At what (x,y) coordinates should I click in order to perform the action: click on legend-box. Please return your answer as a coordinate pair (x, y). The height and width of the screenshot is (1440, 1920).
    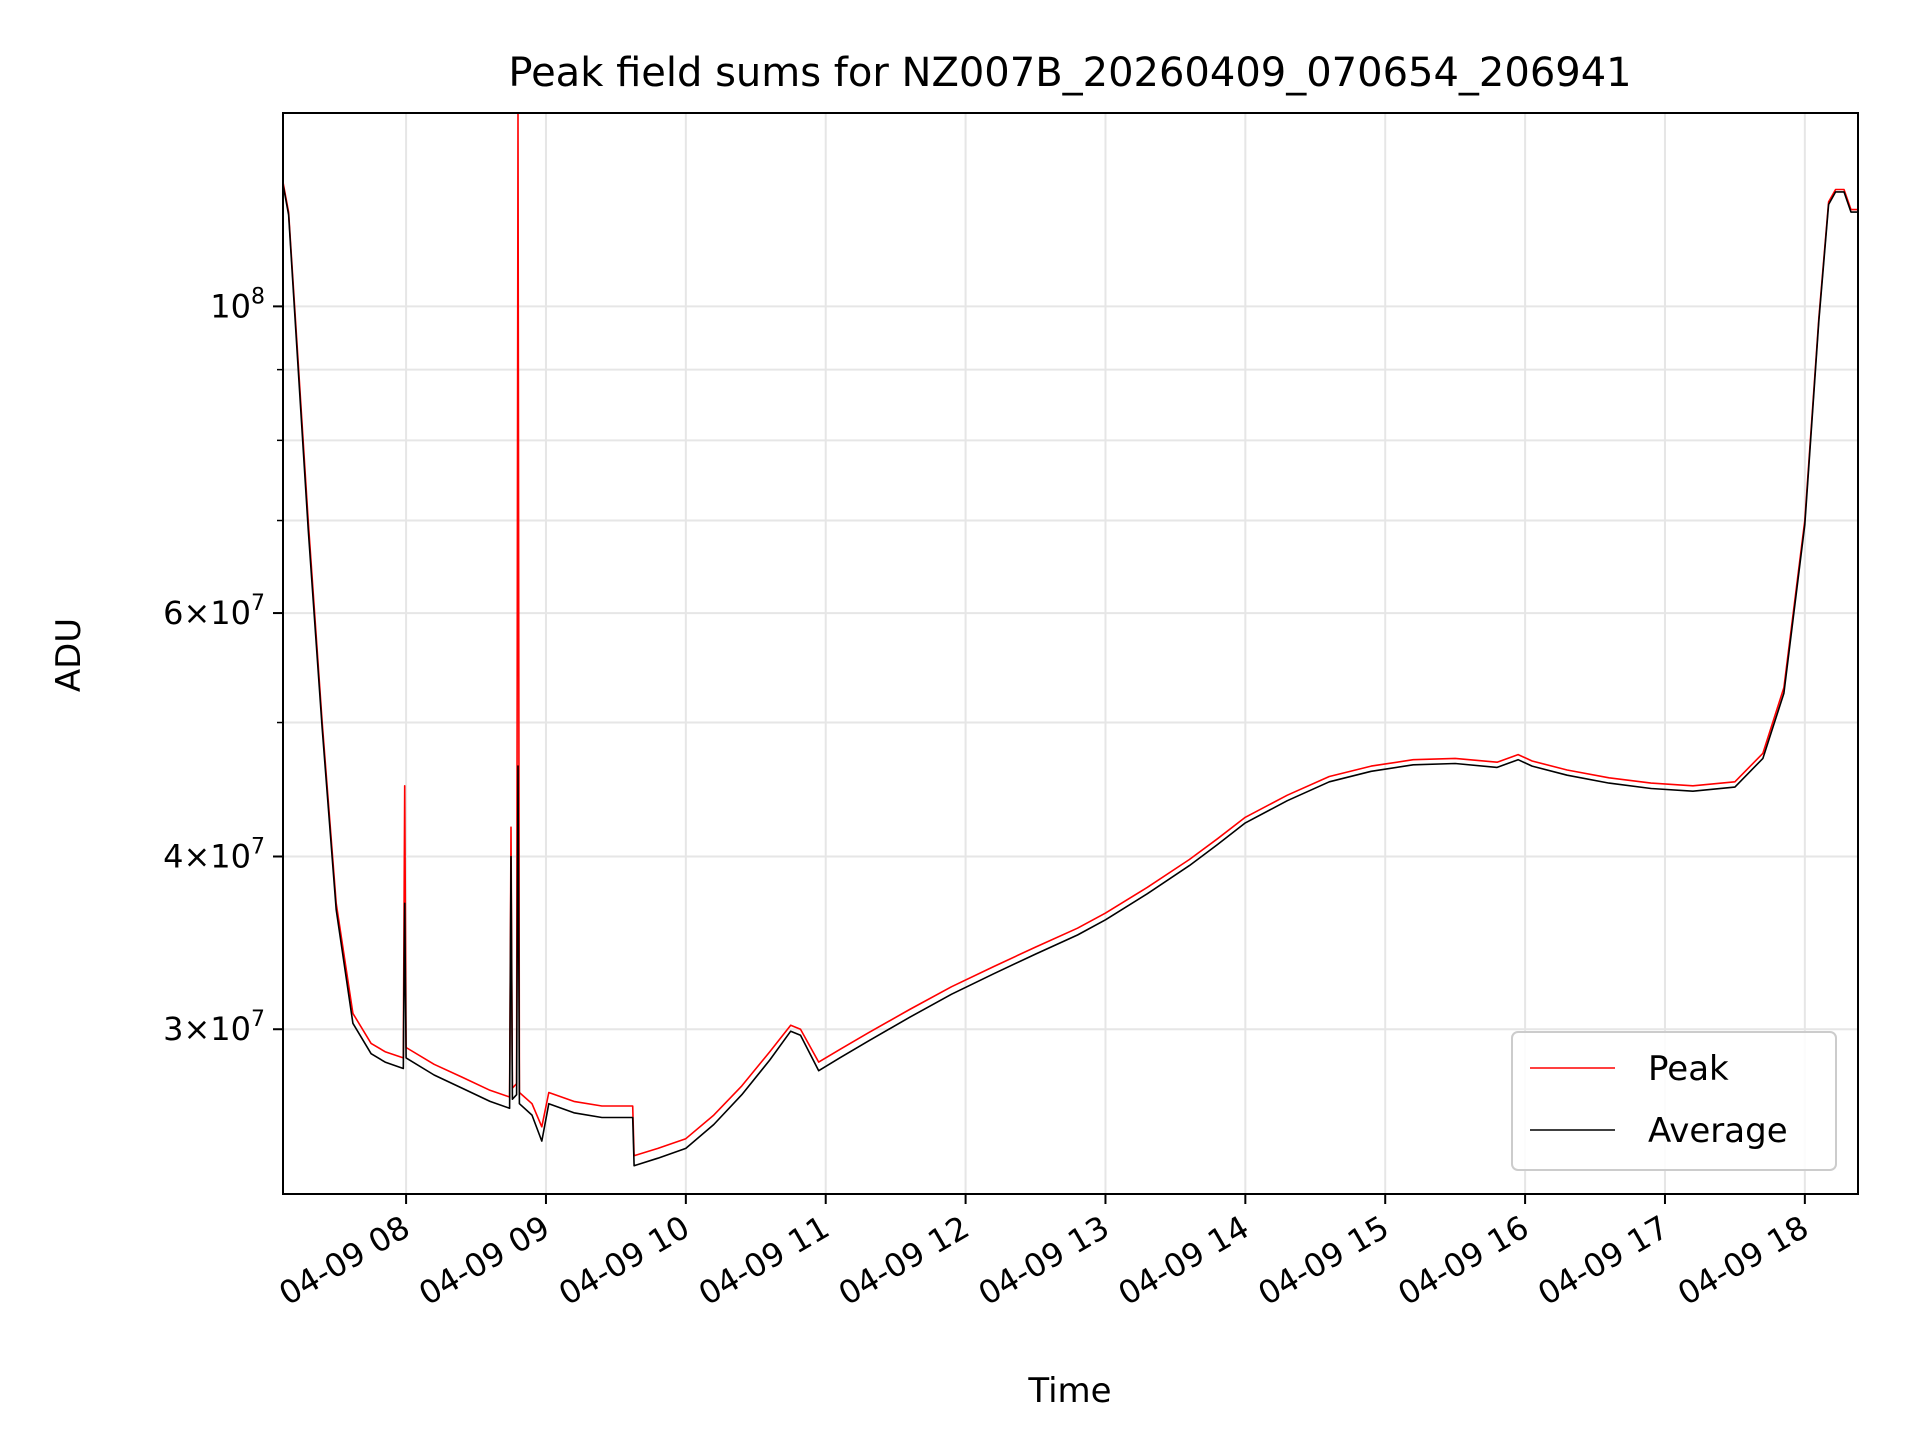
    Looking at the image, I should click on (1674, 1101).